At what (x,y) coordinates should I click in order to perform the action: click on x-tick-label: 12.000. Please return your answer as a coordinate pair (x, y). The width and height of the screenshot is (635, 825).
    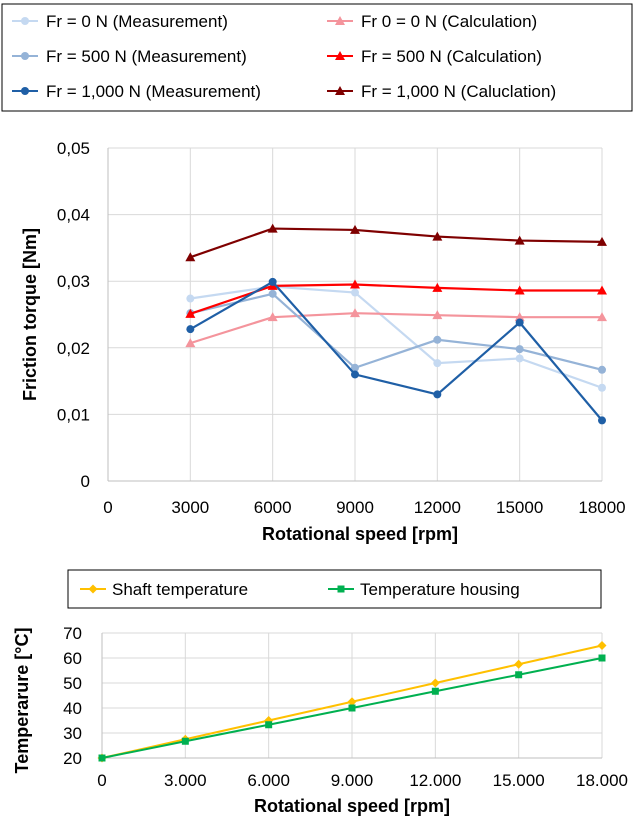
    Looking at the image, I should click on (435, 780).